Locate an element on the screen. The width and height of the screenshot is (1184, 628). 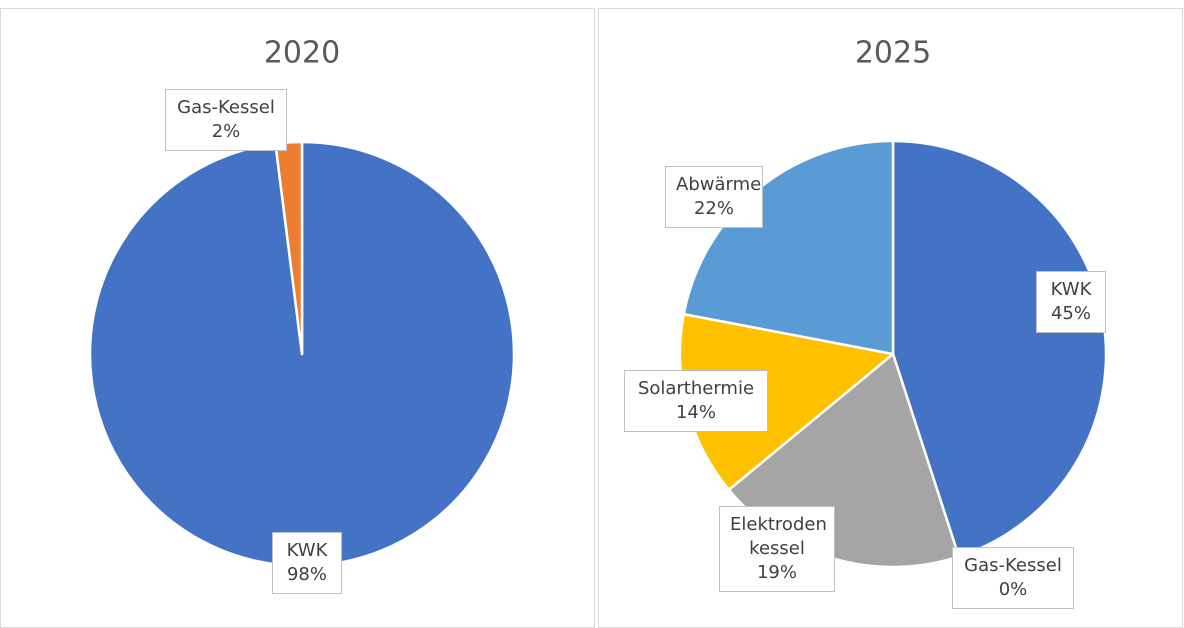
label-category: Elektroden kessel is located at coordinates (778, 536).